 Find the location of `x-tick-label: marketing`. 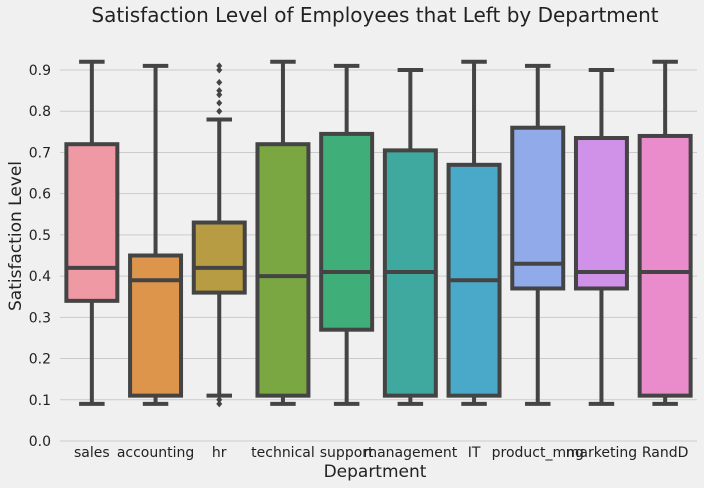

x-tick-label: marketing is located at coordinates (601, 453).